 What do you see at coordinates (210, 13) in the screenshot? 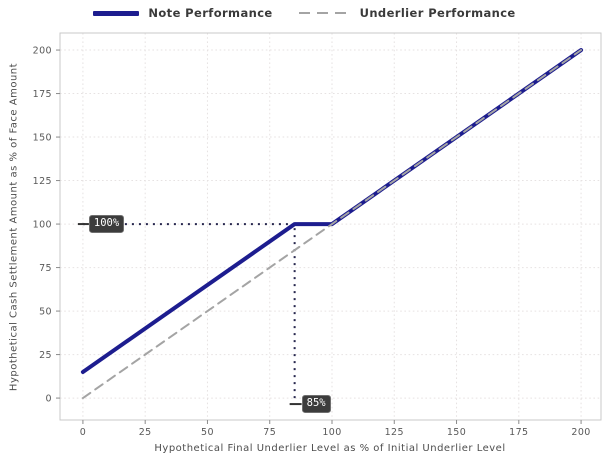
I see `legend-item-note-label: Note Performance` at bounding box center [210, 13].